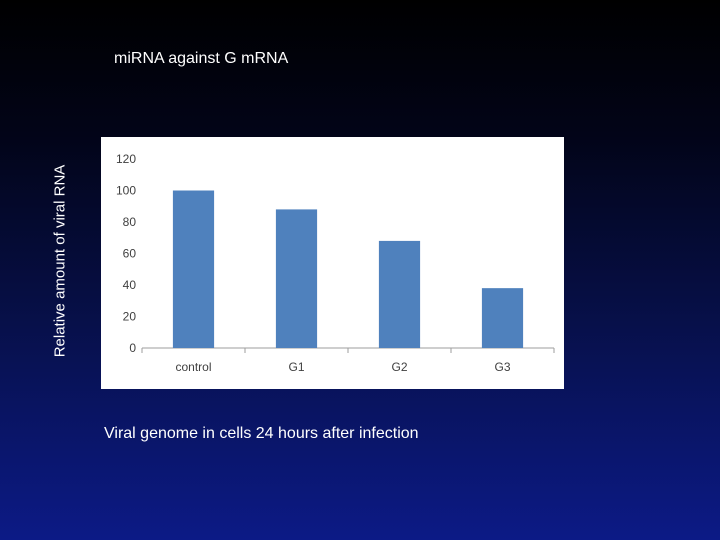  I want to click on y-tick-label: 20, so click(130, 317).